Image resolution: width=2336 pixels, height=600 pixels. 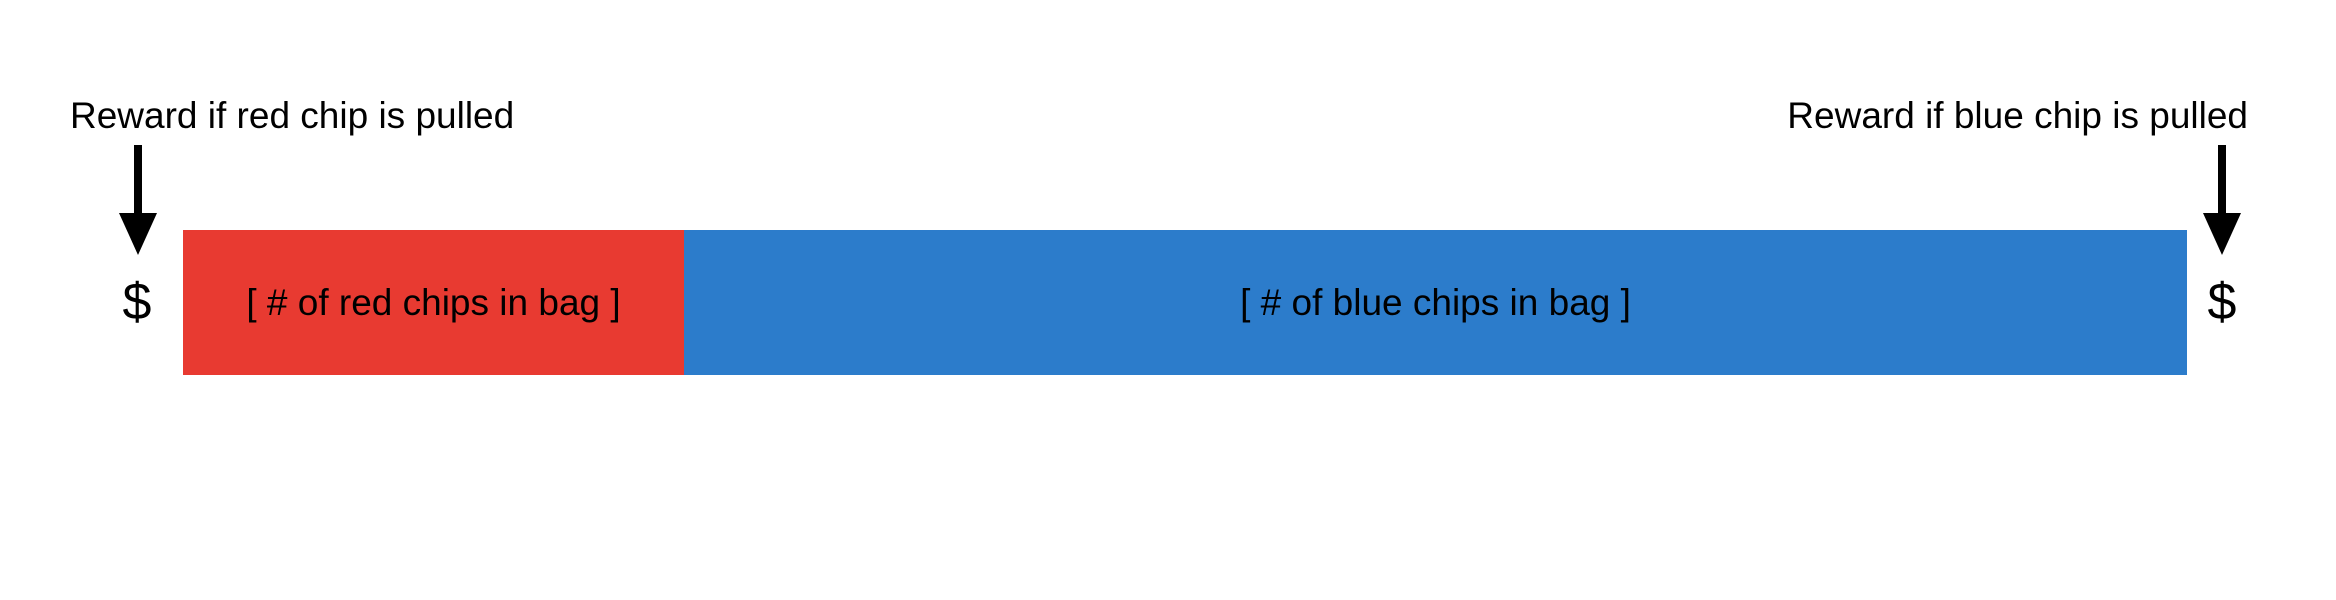 What do you see at coordinates (137, 302) in the screenshot?
I see `red-reward-dollar: $` at bounding box center [137, 302].